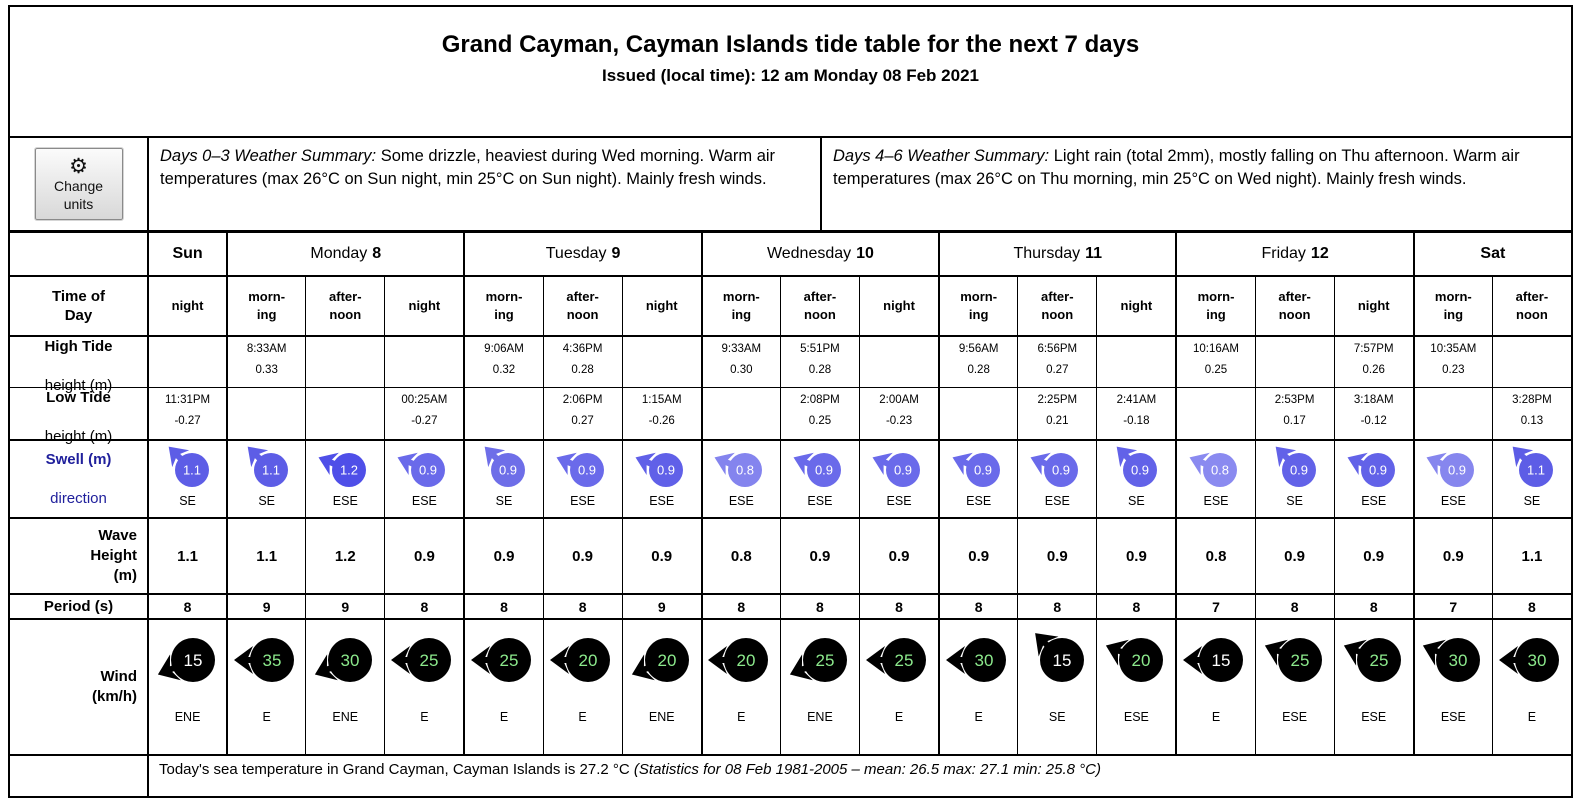 Image resolution: width=1580 pixels, height=798 pixels. Describe the element at coordinates (977, 366) in the screenshot. I see `high-tide-cell: 9:56AM 0.28` at that location.